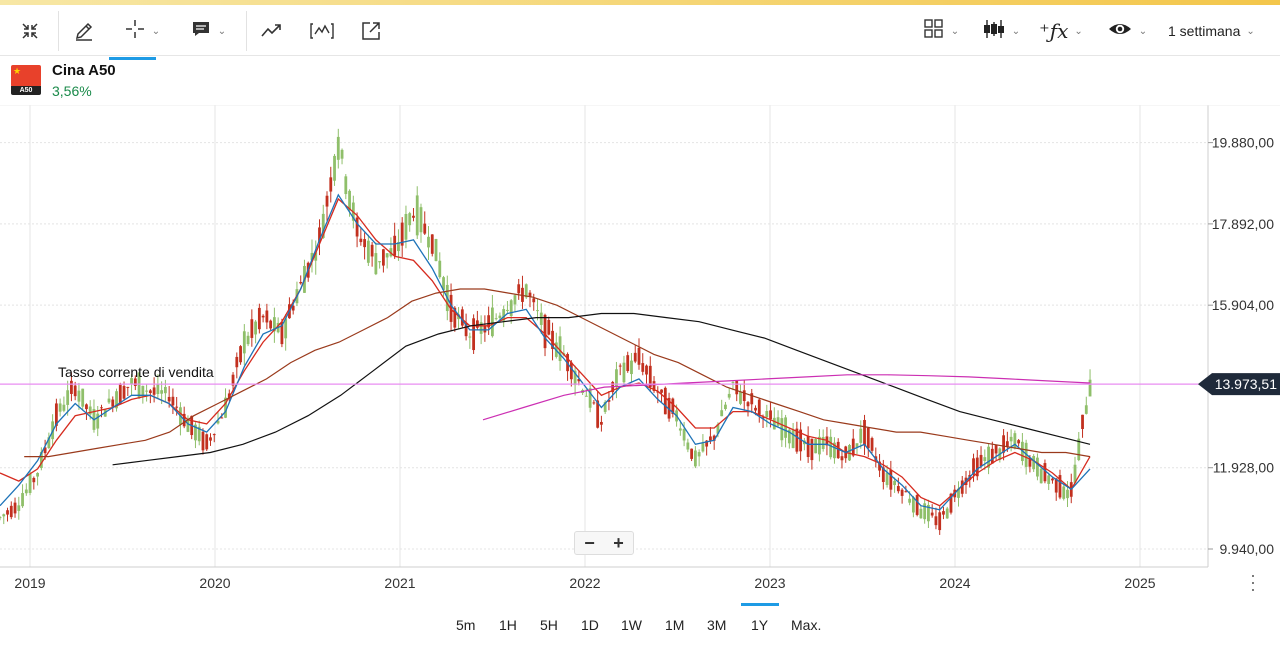 The image size is (1280, 653). What do you see at coordinates (142, 31) in the screenshot?
I see `crosshair-tool-button: ⌄` at bounding box center [142, 31].